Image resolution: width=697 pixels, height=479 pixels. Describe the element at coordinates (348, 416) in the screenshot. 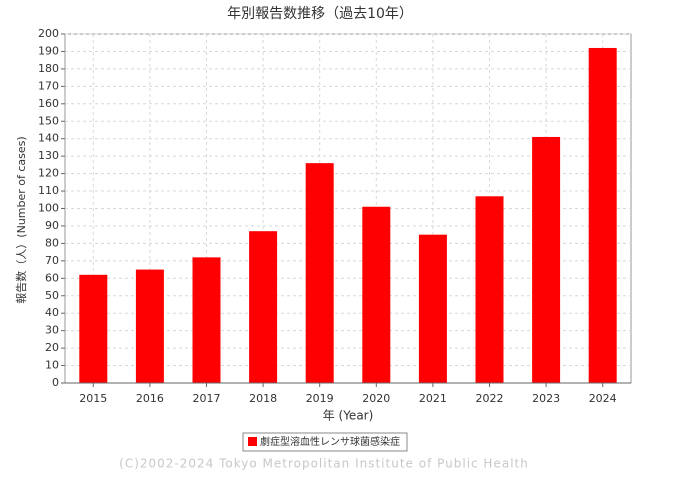

I see `x-axis-label: 年 (Year)` at that location.